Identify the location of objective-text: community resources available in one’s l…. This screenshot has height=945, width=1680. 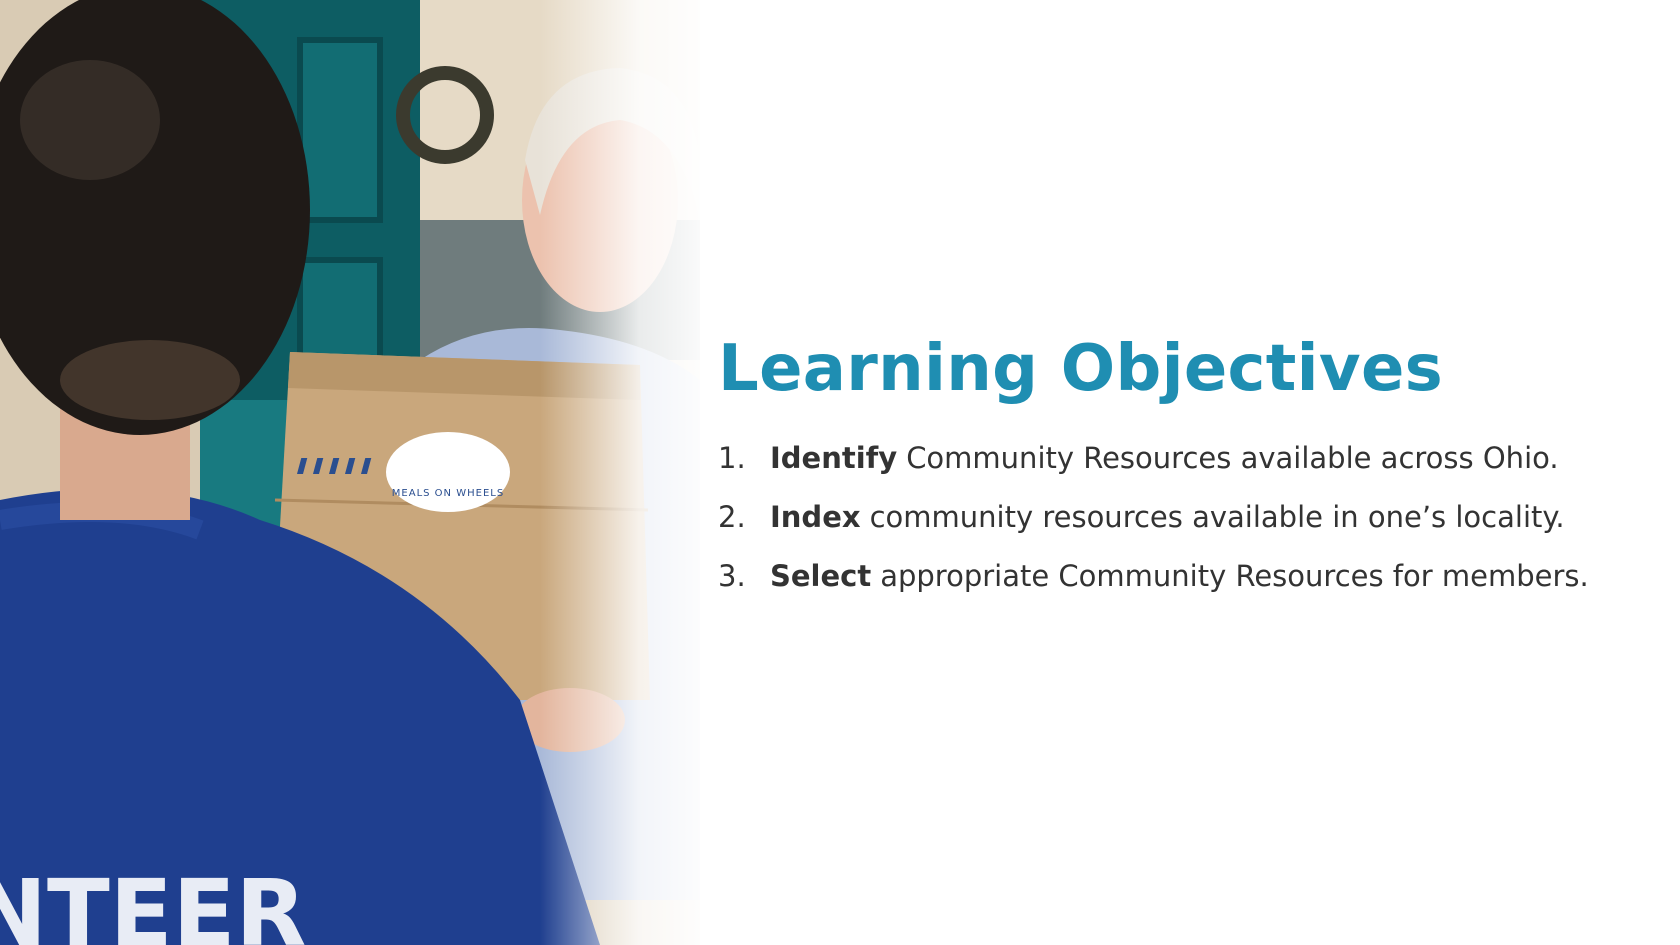
(1217, 532).